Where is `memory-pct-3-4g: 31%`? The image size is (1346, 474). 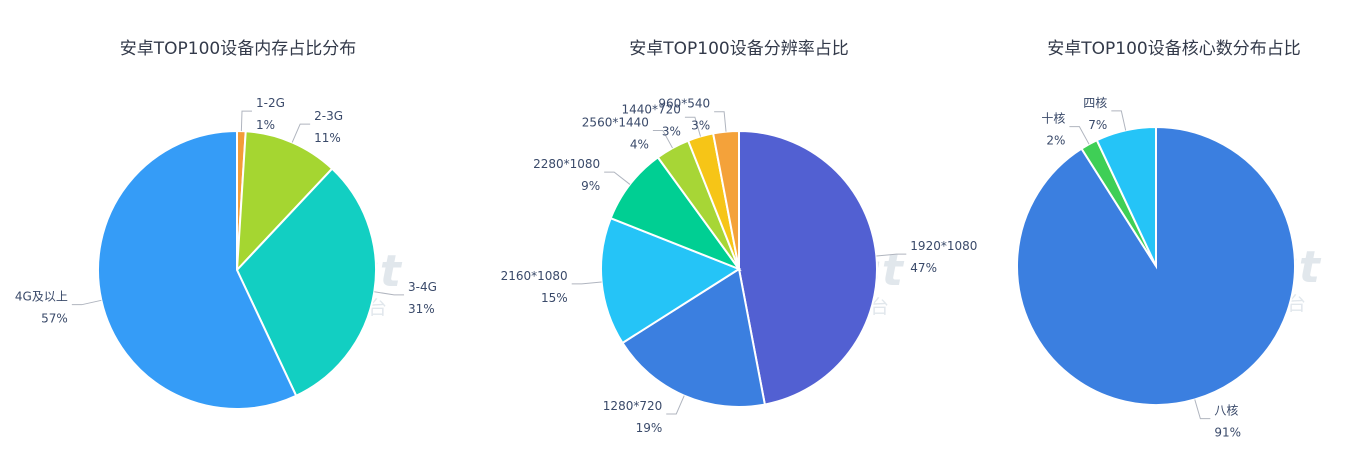 memory-pct-3-4g: 31% is located at coordinates (421, 309).